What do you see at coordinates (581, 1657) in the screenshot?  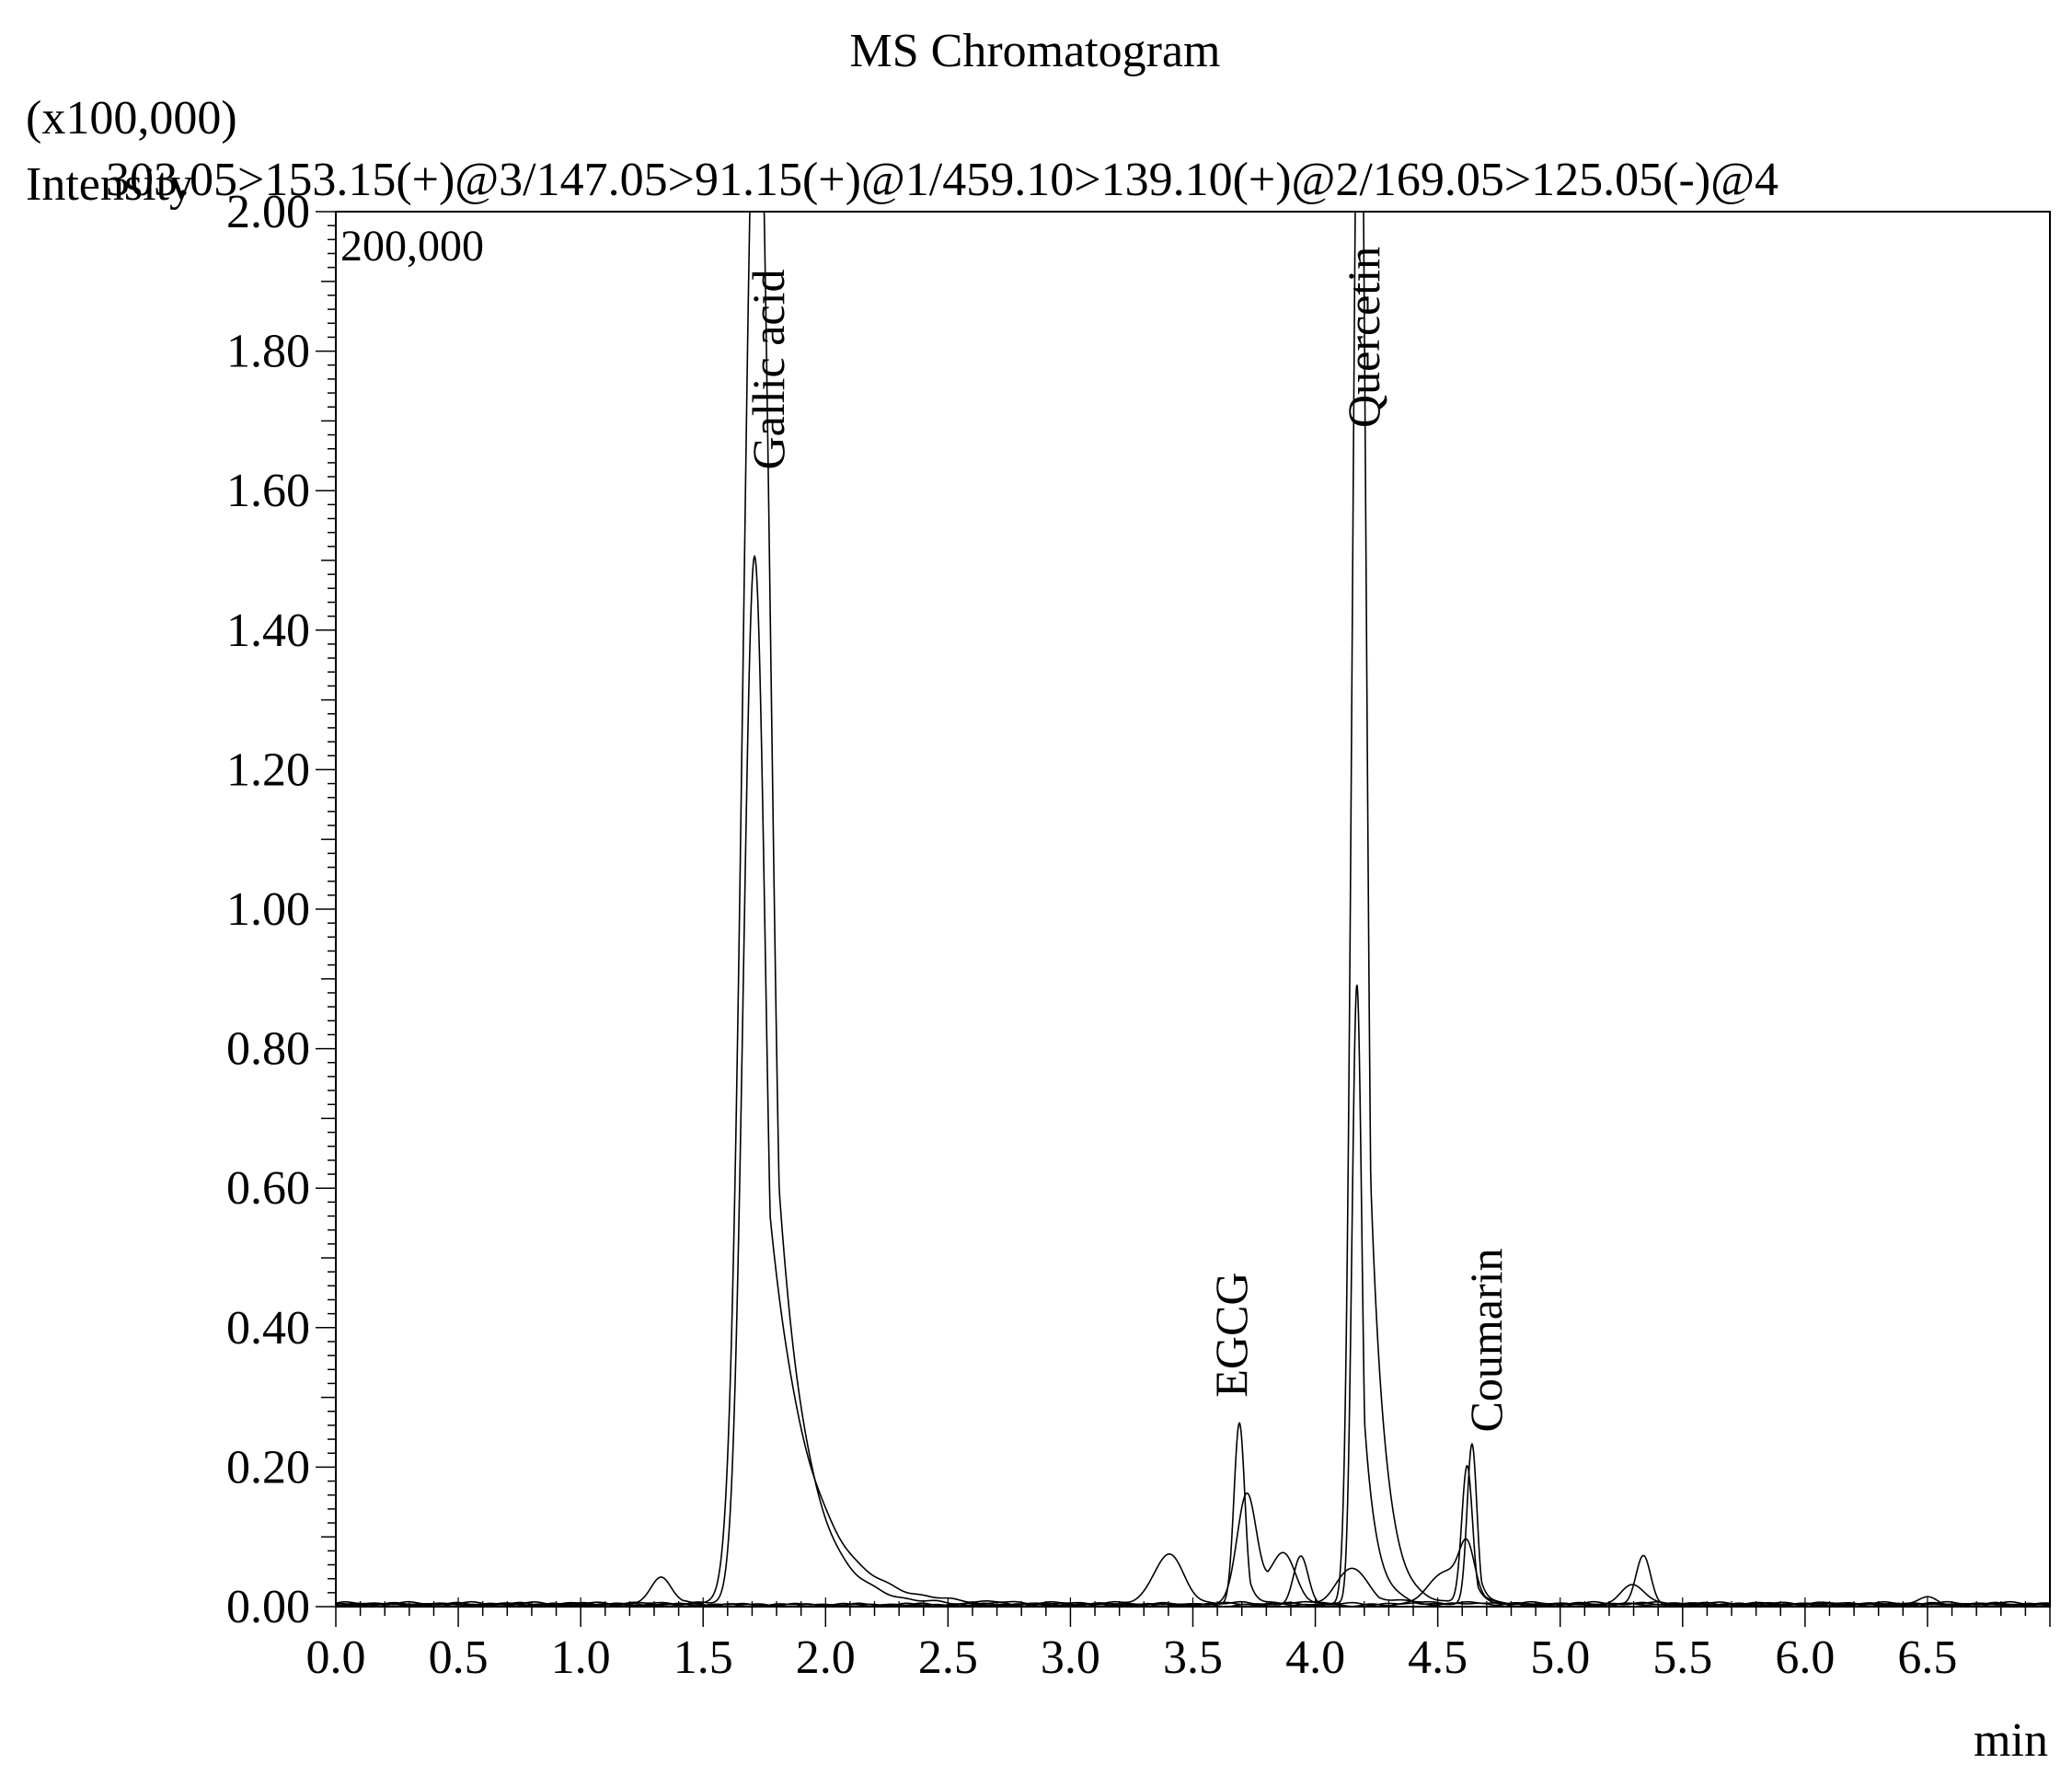 I see `x-tick-label: 1.0` at bounding box center [581, 1657].